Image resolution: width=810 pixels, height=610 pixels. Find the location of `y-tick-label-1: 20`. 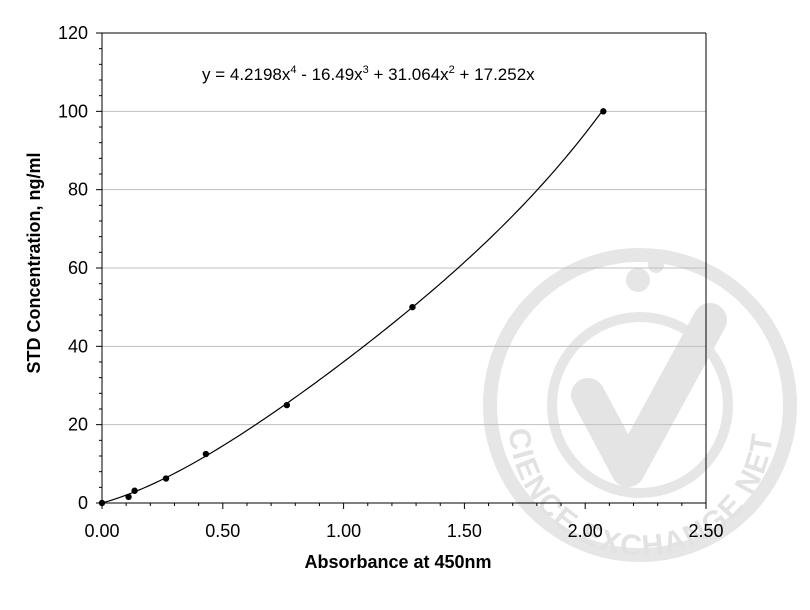

y-tick-label-1: 20 is located at coordinates (78, 425).